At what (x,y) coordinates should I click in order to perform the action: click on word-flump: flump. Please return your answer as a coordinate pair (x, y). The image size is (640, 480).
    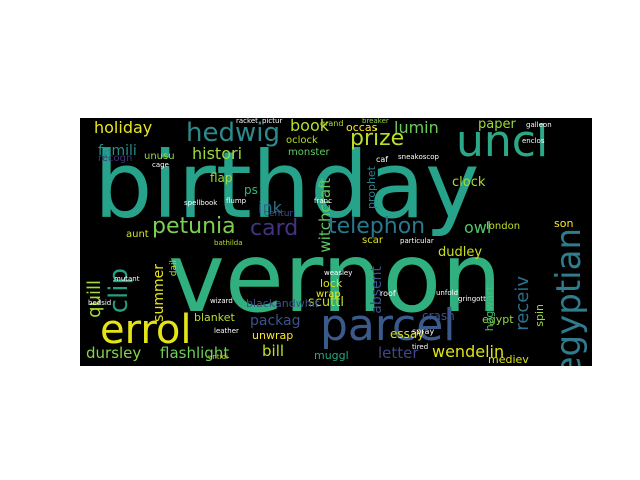
    Looking at the image, I should click on (236, 201).